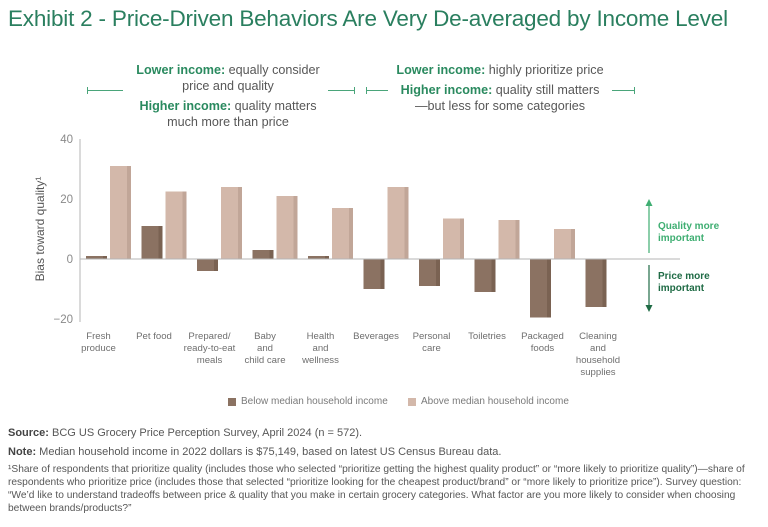 This screenshot has height=527, width=768. Describe the element at coordinates (543, 348) in the screenshot. I see `x-tick-label-line: foods` at that location.